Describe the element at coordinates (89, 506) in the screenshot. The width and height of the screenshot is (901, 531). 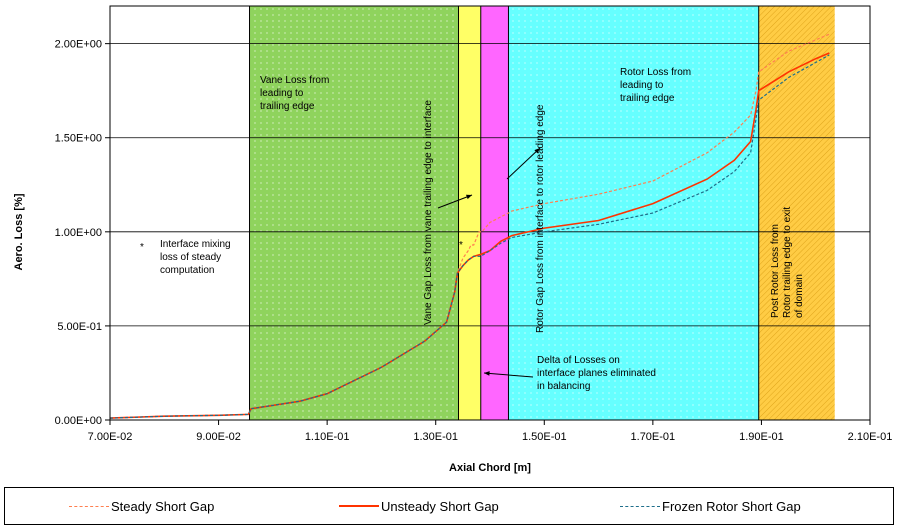
I see `legend-swatch-steady` at that location.